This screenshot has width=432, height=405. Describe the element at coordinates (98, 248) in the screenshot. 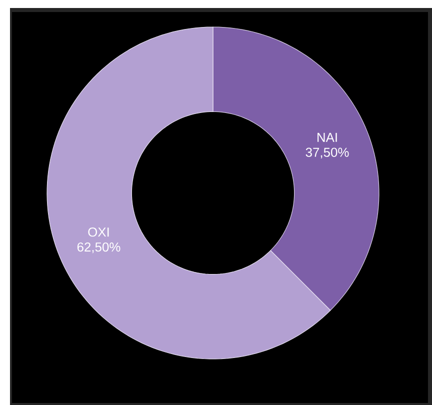

I see `data-label: 62,50%` at that location.